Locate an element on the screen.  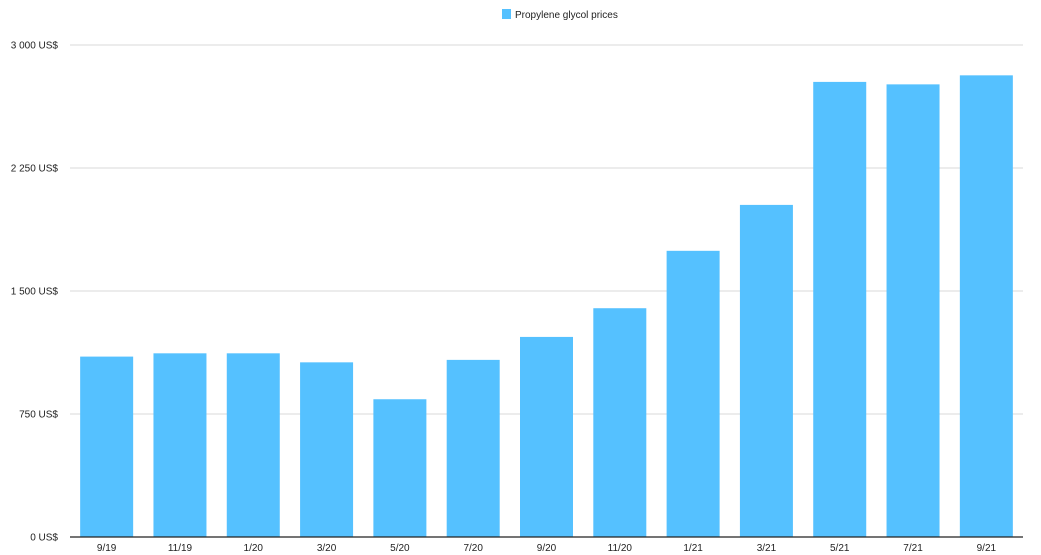
y-tick-label: 3 000 US$ is located at coordinates (35, 46).